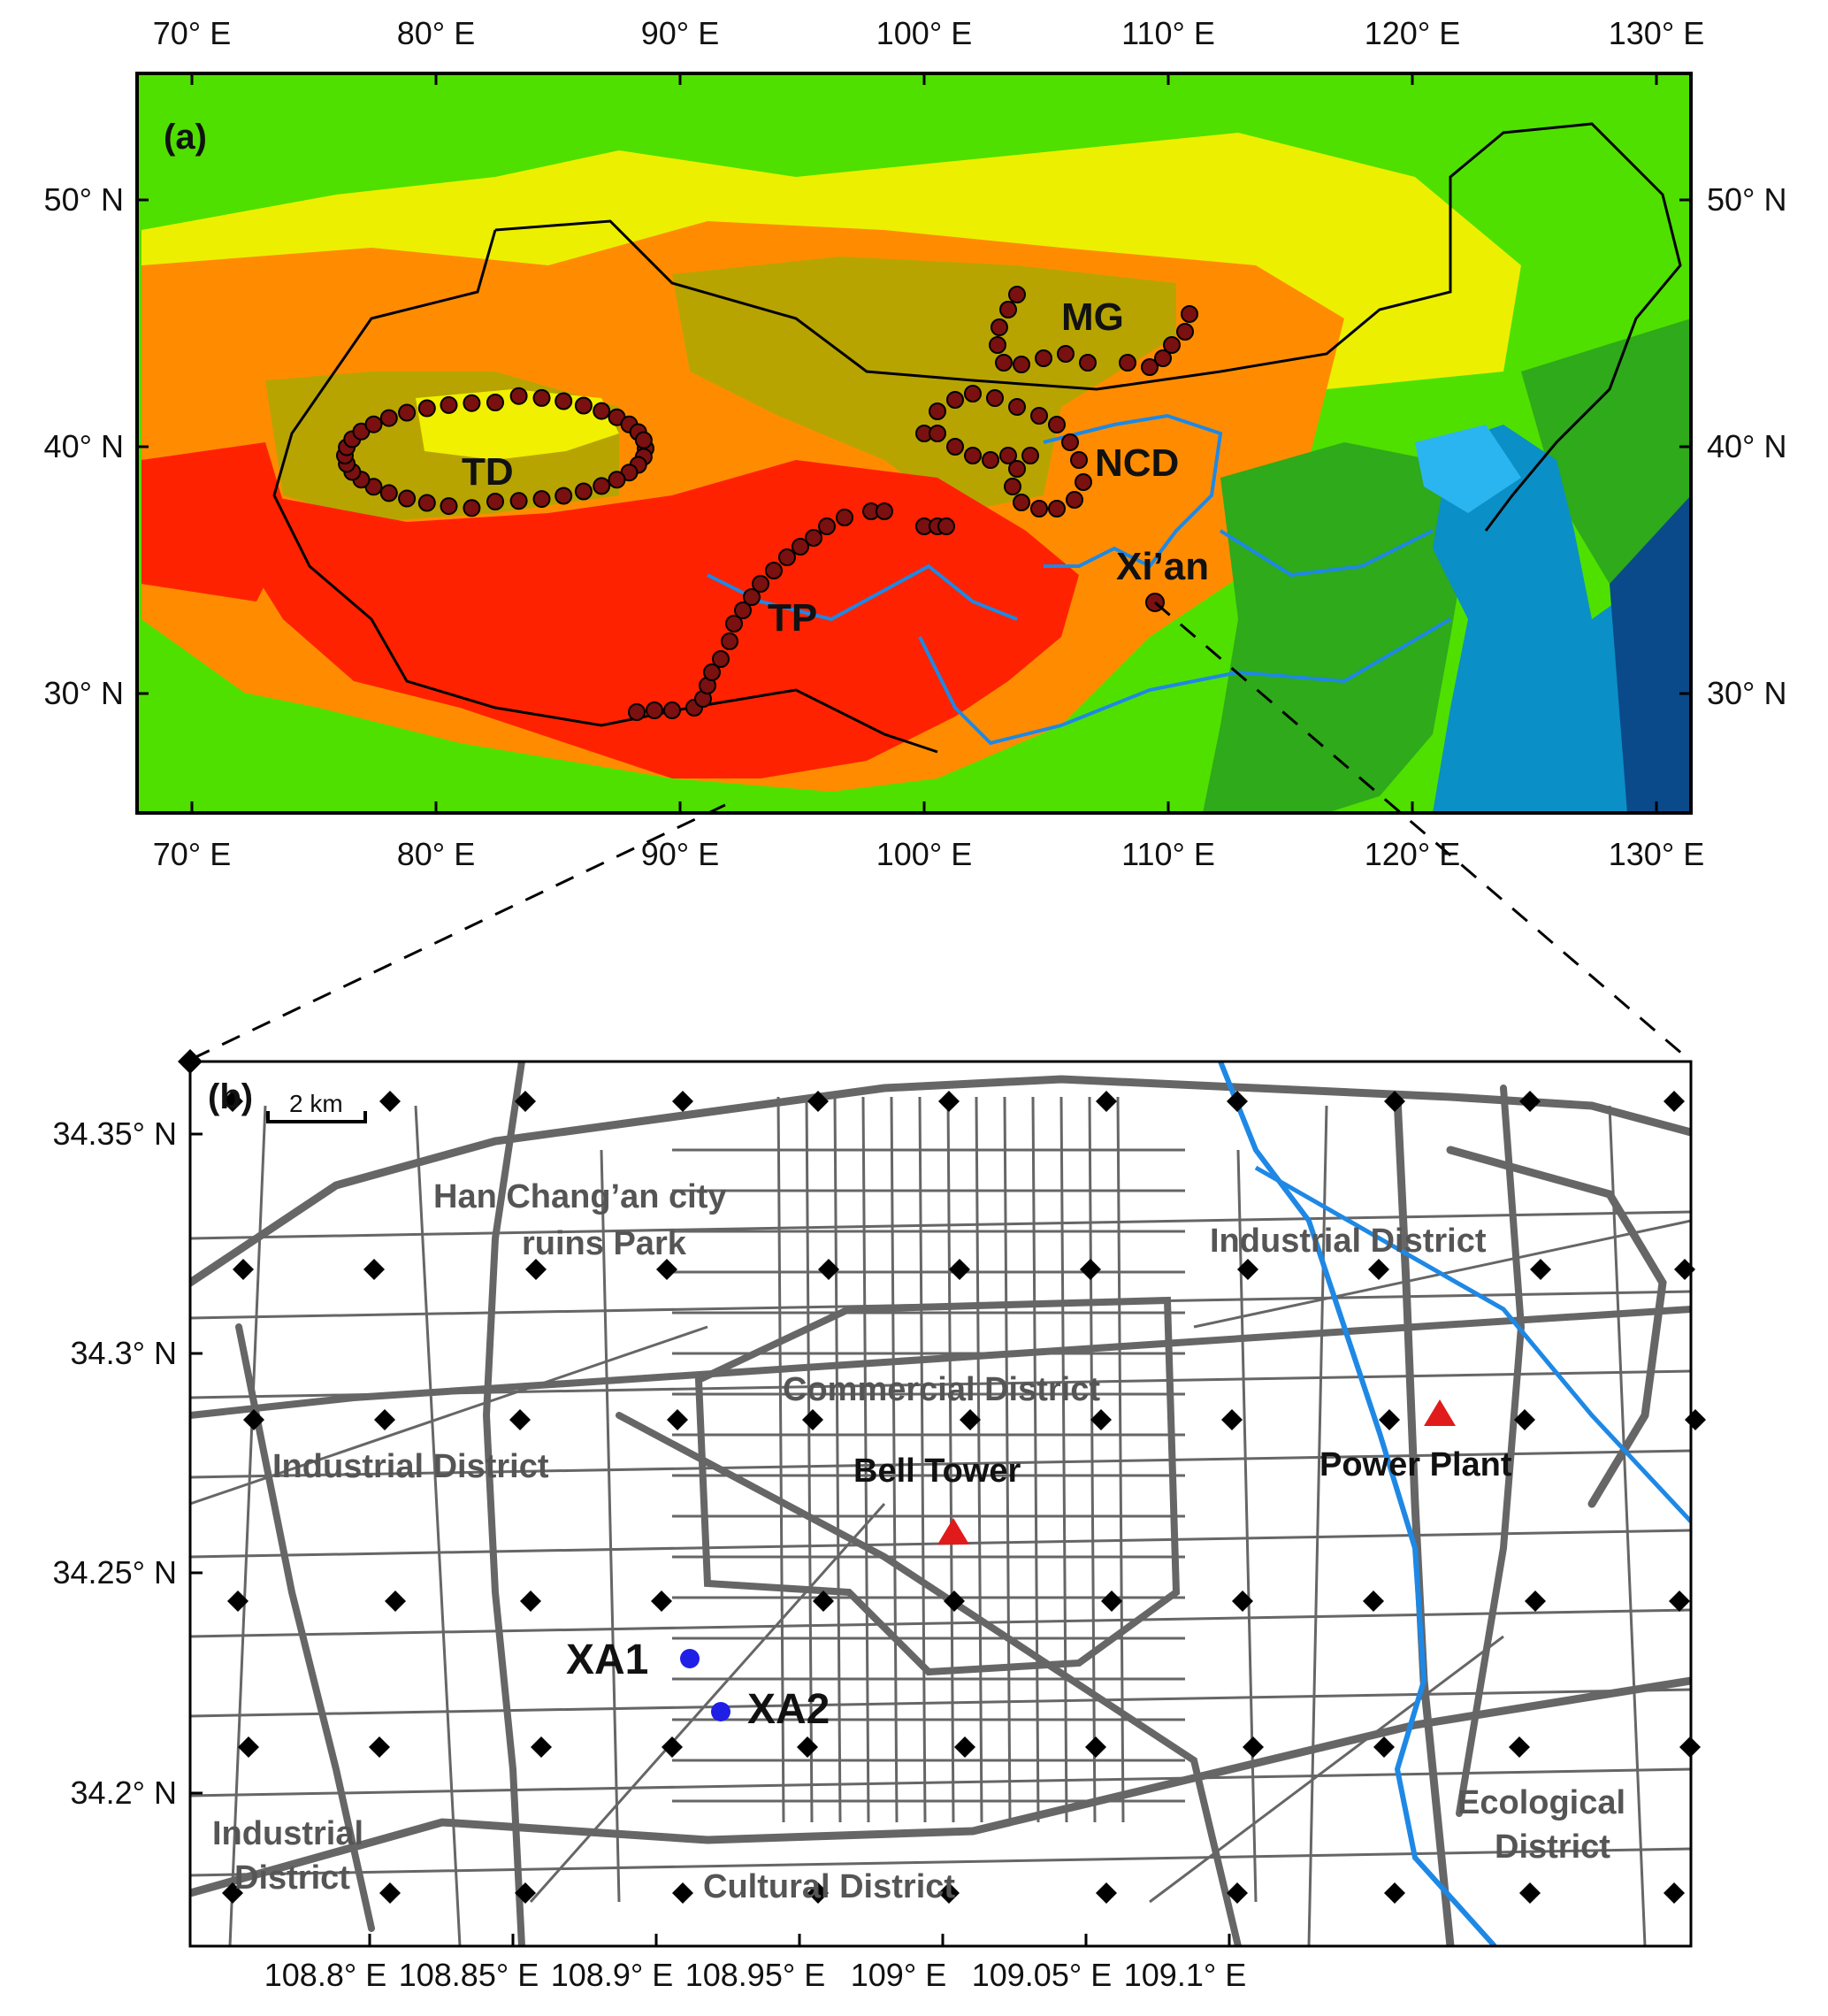  I want to click on lon-tick-label-bottom: 90° E, so click(680, 854).